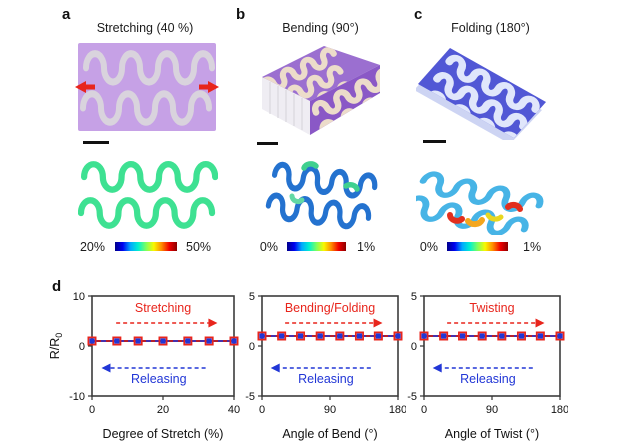 The image size is (630, 444). I want to click on svg-text: Angle of Twist (°), so click(492, 434).